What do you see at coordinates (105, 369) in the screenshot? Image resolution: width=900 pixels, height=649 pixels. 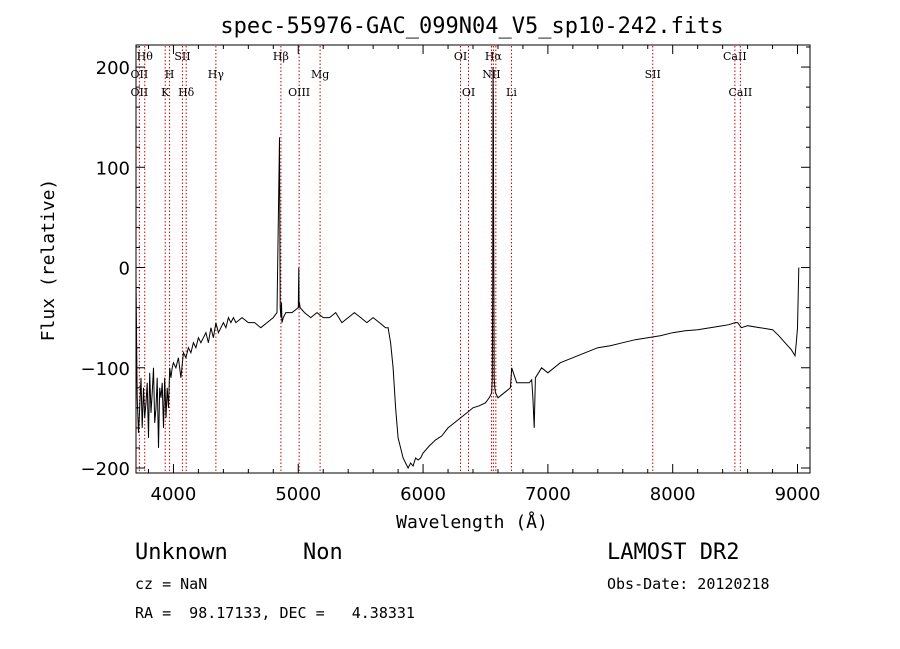 I see `y-tick-label: −100` at bounding box center [105, 369].